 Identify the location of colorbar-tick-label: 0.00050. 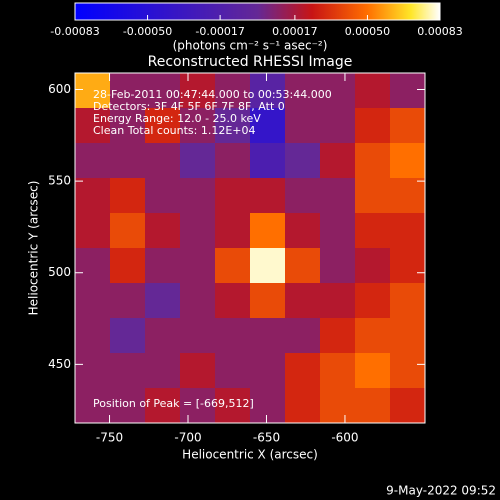
(368, 31).